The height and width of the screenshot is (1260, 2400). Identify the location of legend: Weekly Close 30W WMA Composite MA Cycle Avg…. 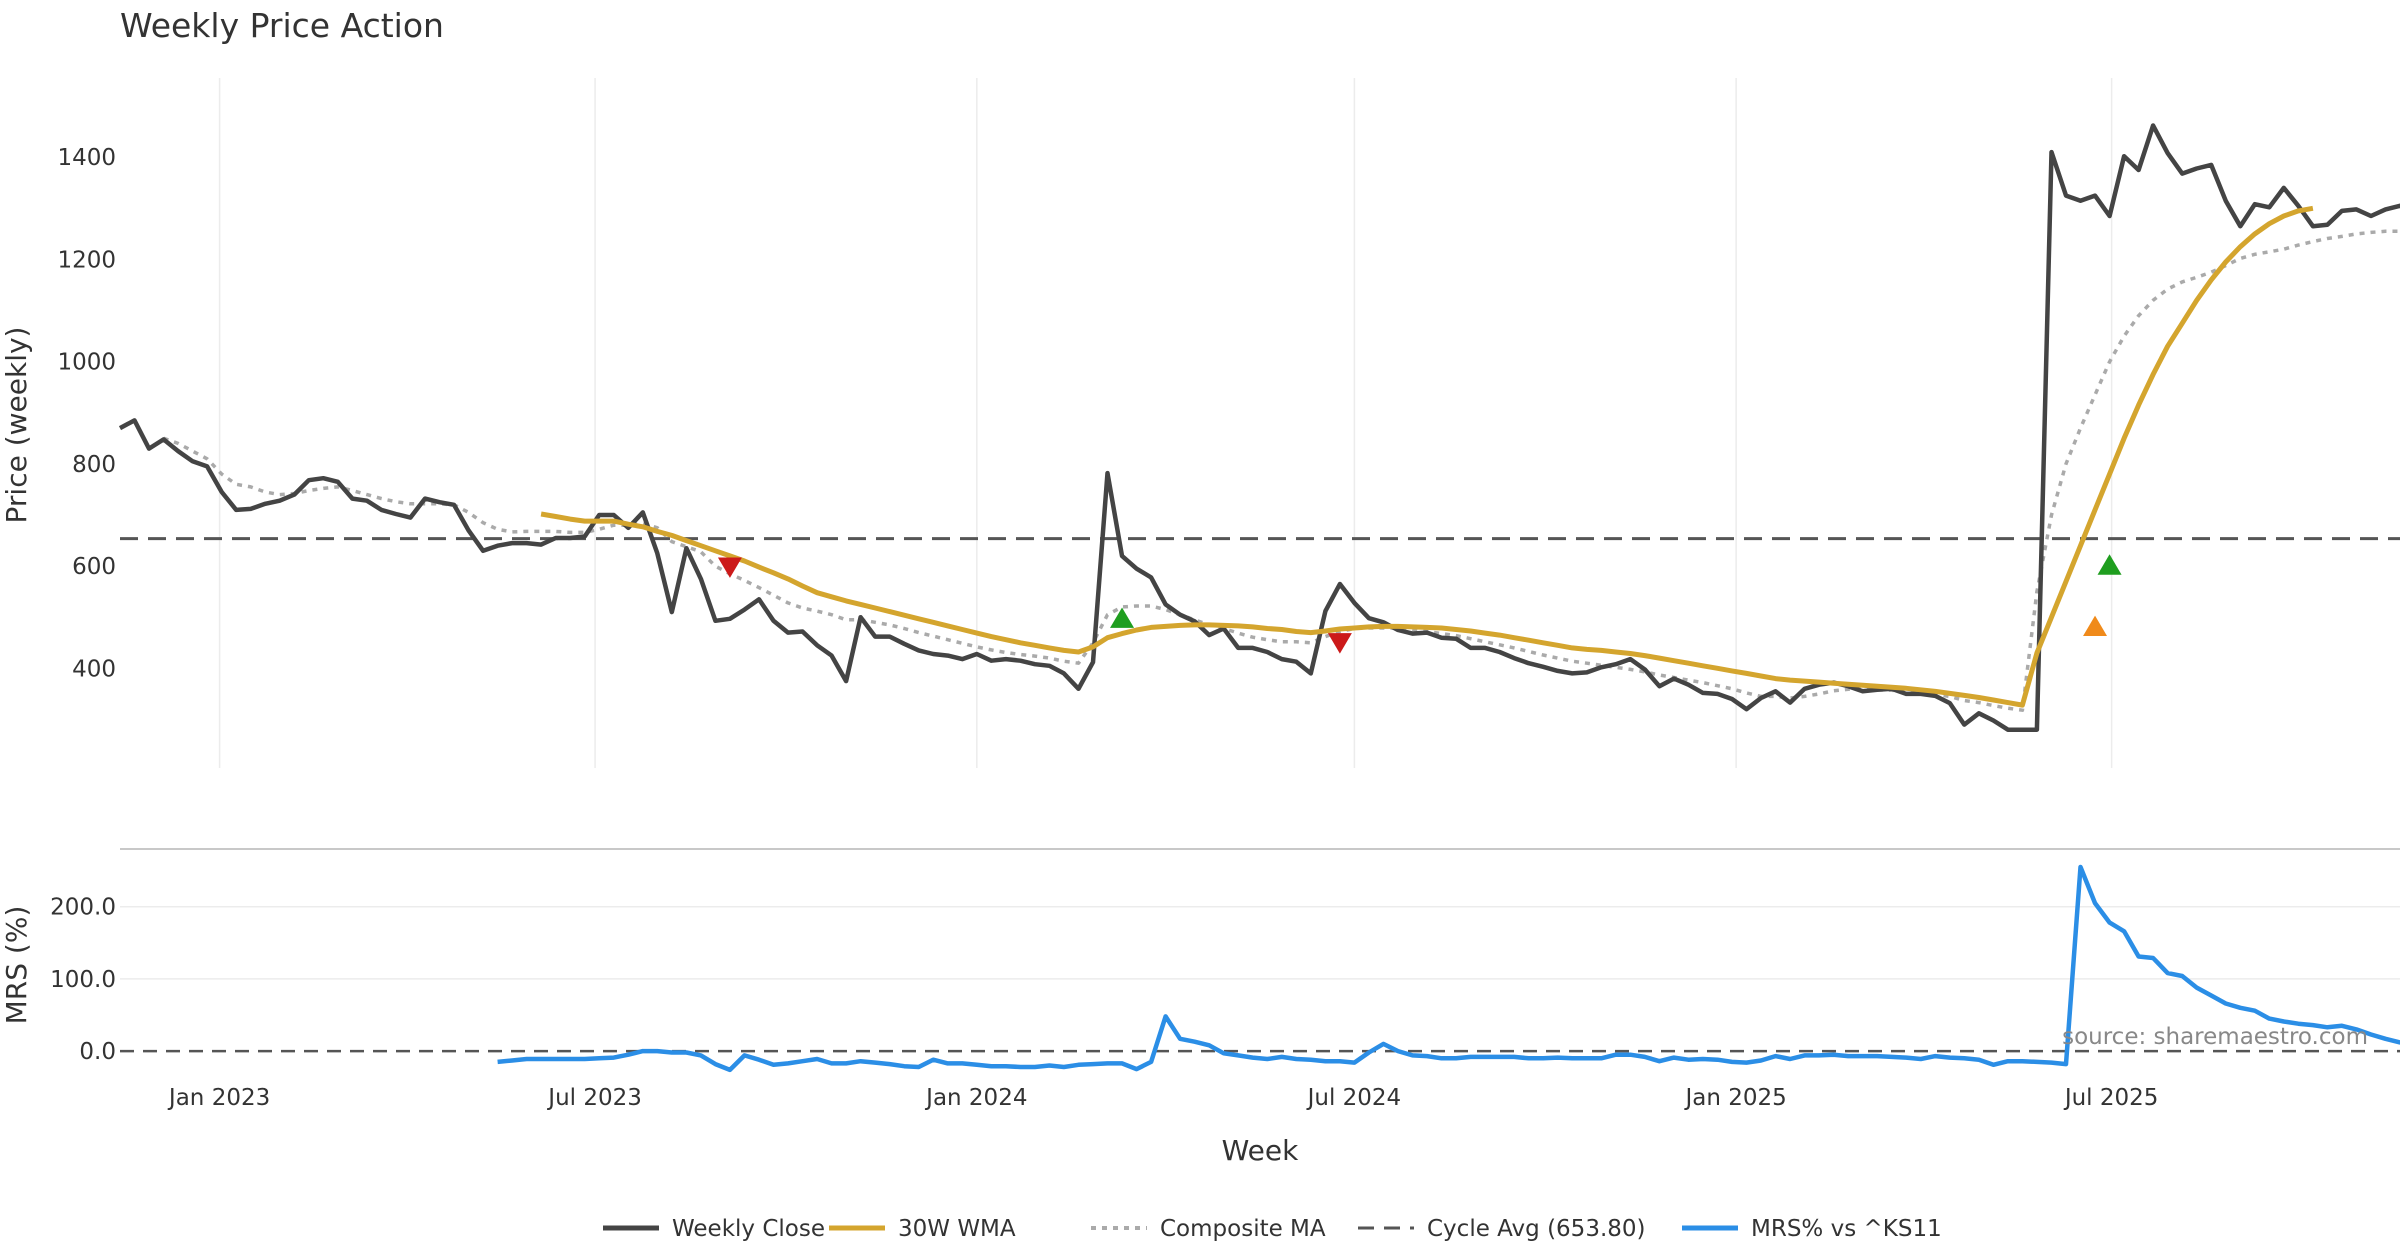
(1272, 1229).